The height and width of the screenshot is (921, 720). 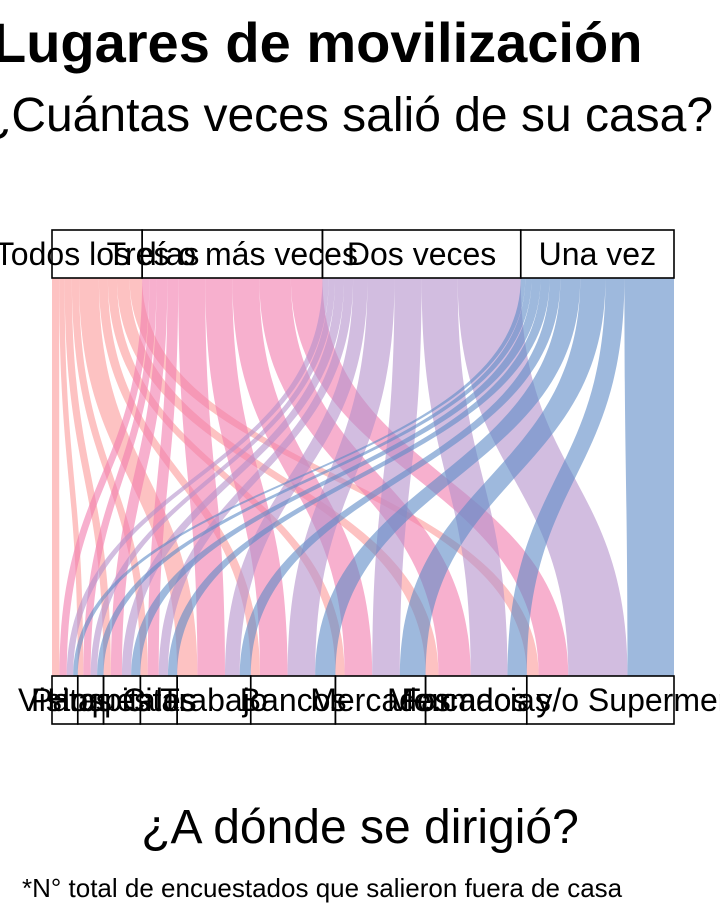 What do you see at coordinates (158, 700) in the screenshot?
I see `bottom-label-citas: Citas` at bounding box center [158, 700].